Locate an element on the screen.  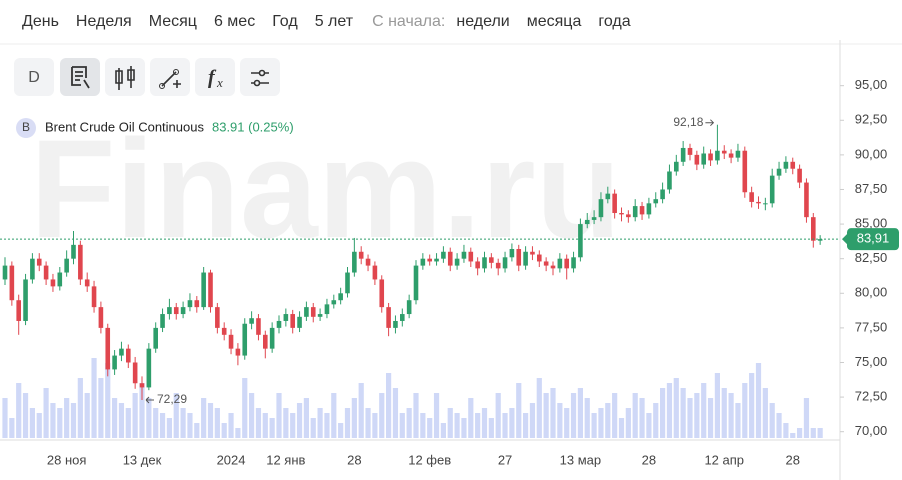
interval-label: D is located at coordinates (34, 77).